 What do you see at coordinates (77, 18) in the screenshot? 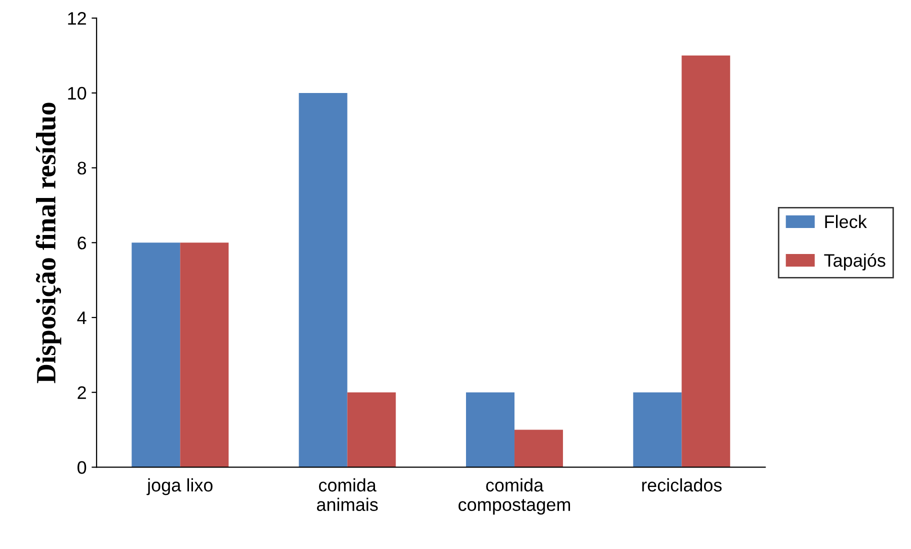
I see `y-tick-label: 12` at bounding box center [77, 18].